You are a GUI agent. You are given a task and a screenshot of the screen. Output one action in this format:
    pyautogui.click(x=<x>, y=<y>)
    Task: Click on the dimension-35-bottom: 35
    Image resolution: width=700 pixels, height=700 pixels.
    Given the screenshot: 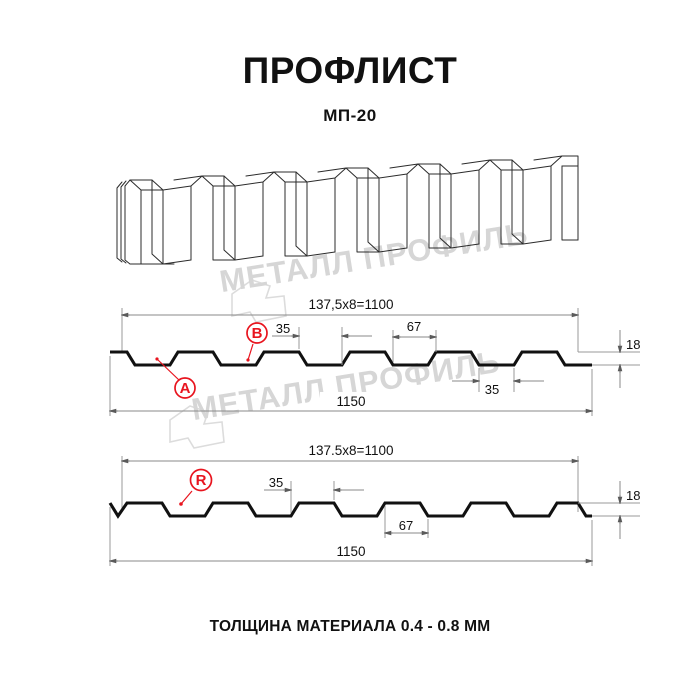 What is the action you would take?
    pyautogui.click(x=314, y=494)
    